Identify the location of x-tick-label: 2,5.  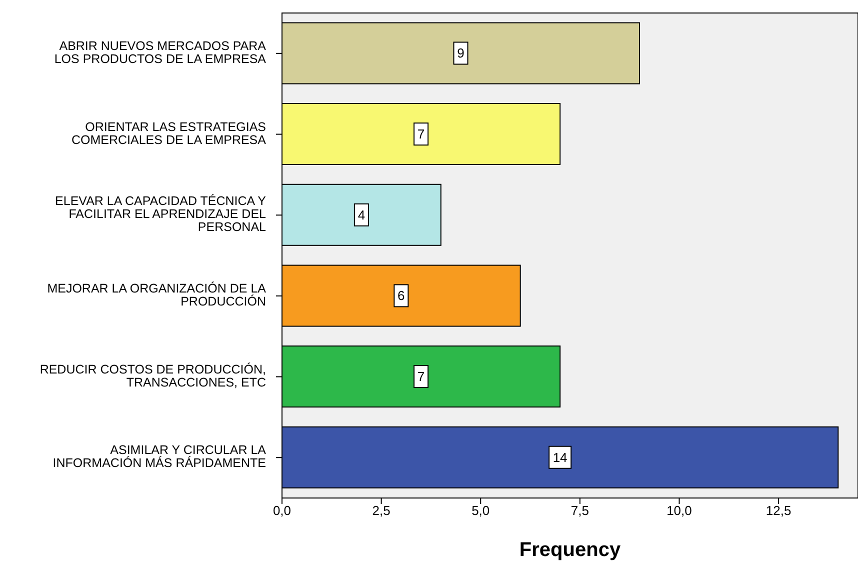
(381, 510).